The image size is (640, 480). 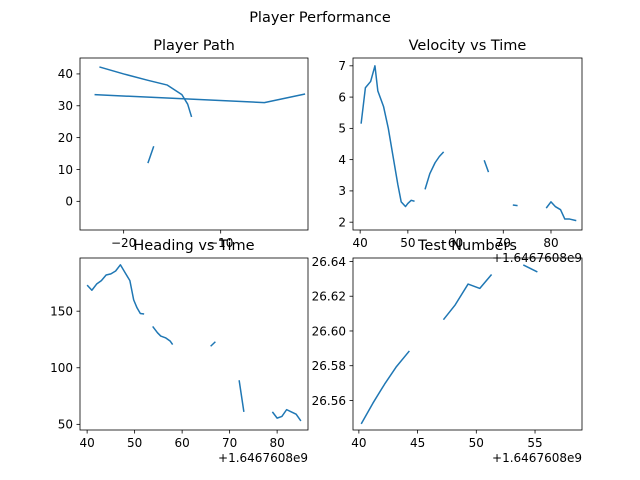 I want to click on player-path-ytick-label: 20, so click(x=65, y=138).